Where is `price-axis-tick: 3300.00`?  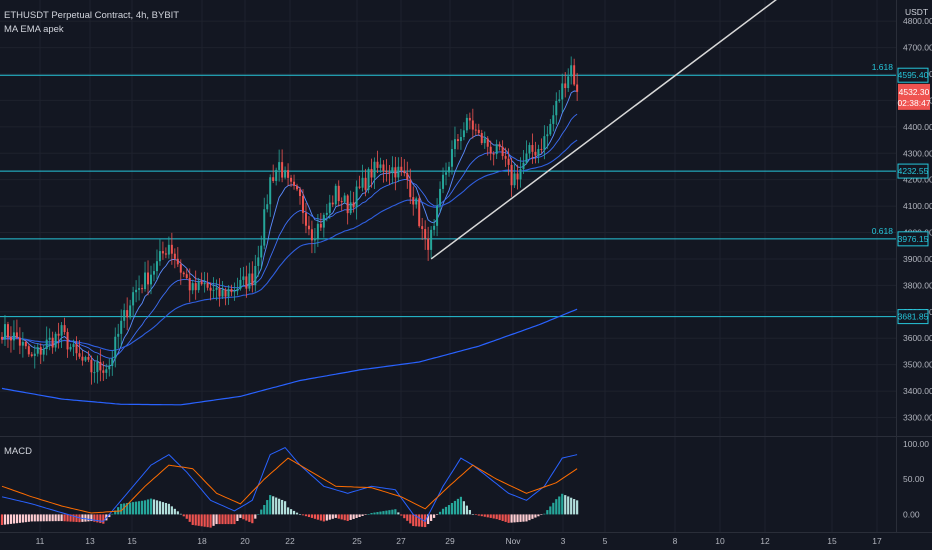
price-axis-tick: 3300.00 is located at coordinates (917, 418).